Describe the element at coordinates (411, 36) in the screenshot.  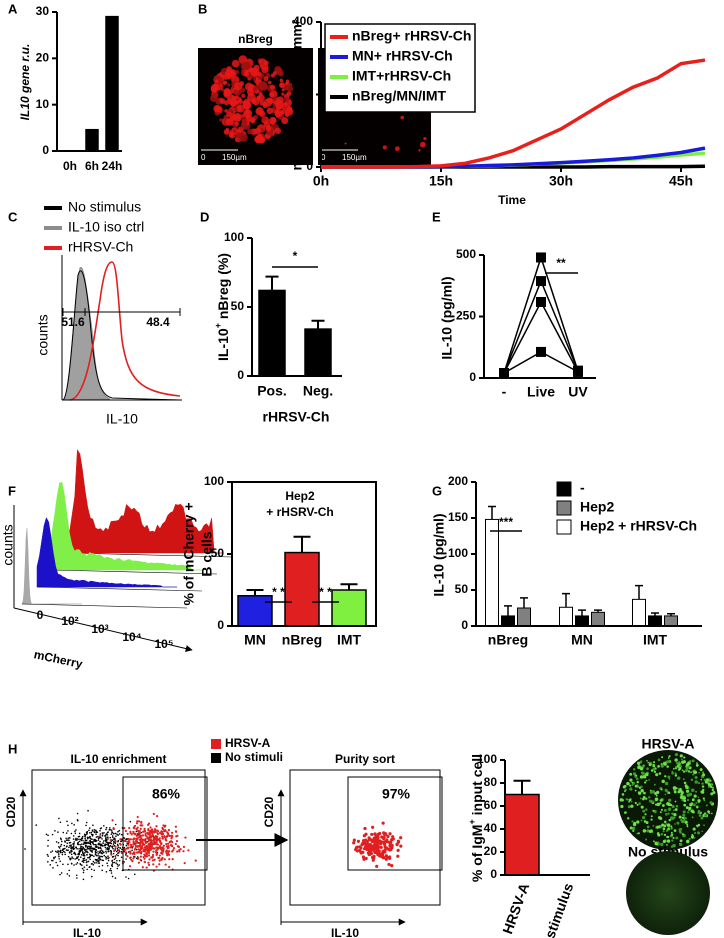
I see `legend-label: nBreg+ rHRSV-Ch` at that location.